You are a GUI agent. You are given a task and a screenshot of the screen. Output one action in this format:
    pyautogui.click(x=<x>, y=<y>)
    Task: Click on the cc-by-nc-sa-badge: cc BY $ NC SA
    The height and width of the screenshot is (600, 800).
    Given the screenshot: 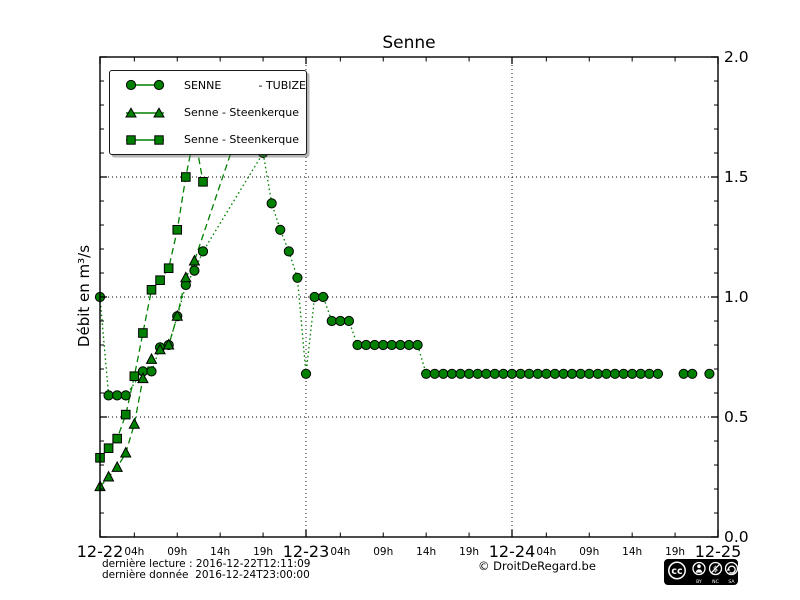 What is the action you would take?
    pyautogui.click(x=701, y=572)
    